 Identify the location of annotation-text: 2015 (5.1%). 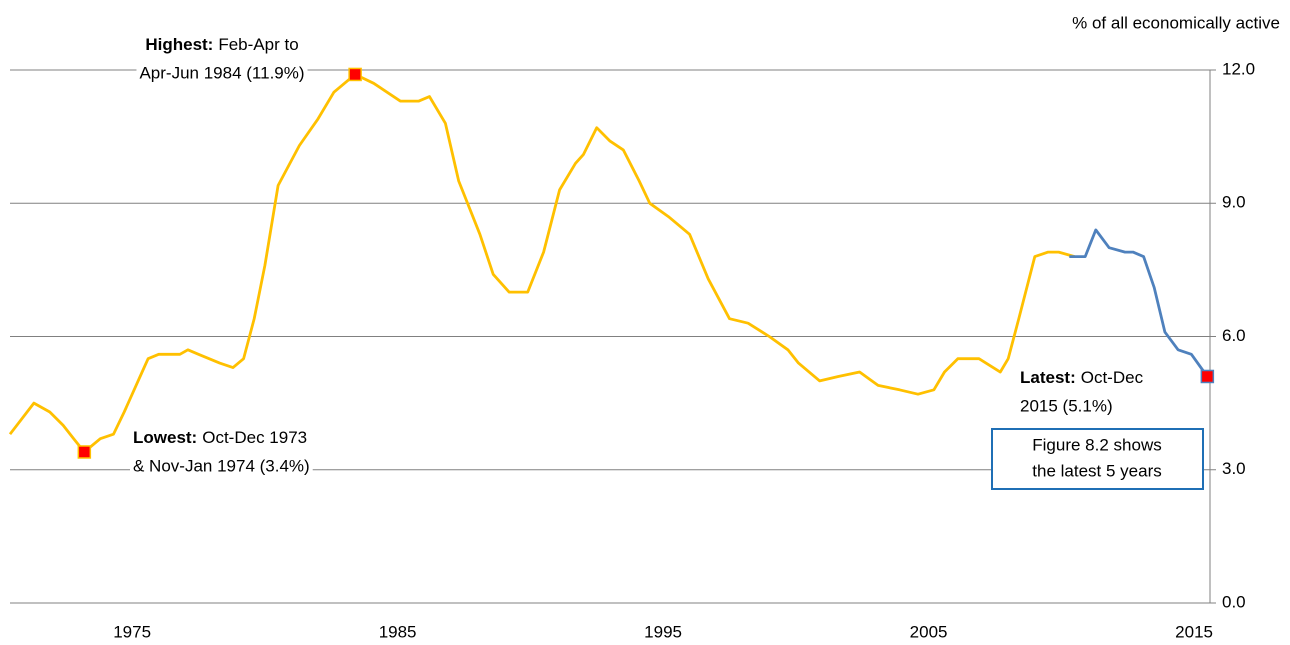
(1066, 405).